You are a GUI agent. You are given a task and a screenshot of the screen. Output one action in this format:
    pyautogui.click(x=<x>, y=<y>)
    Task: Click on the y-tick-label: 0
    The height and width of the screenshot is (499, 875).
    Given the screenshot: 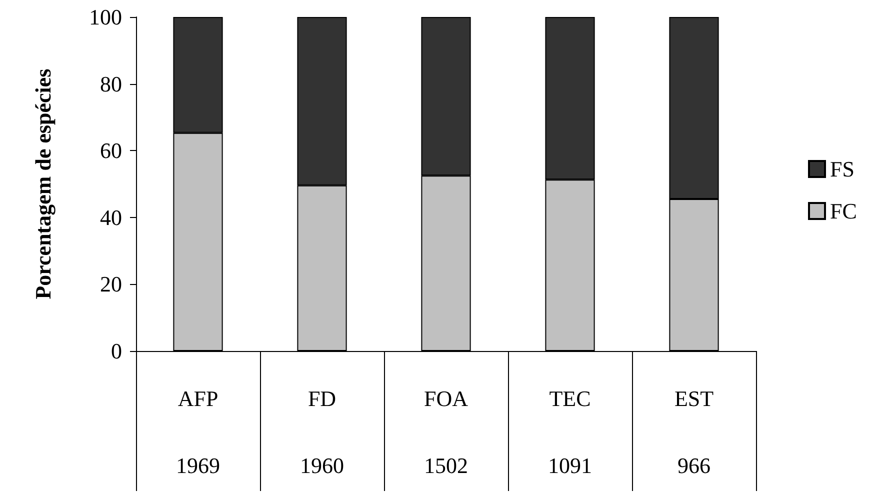 What is the action you would take?
    pyautogui.click(x=116, y=351)
    